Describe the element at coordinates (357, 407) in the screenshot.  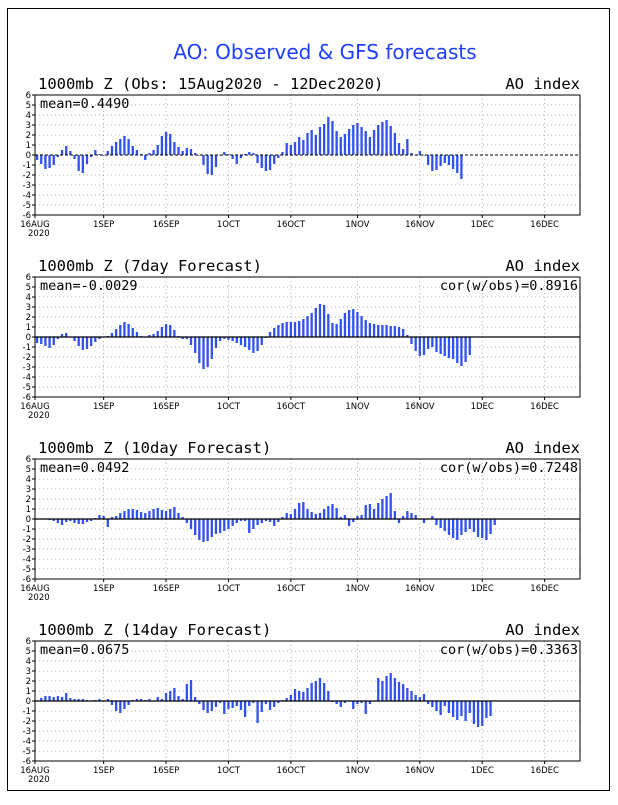
I see `x-tick-label: 1NOV` at that location.